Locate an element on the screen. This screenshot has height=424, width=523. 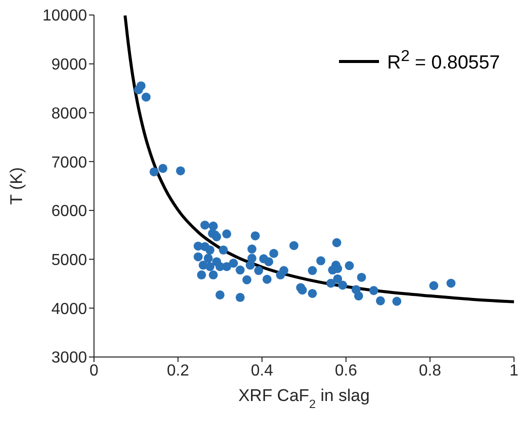
y-tick-label: 10000 is located at coordinates (65, 16).